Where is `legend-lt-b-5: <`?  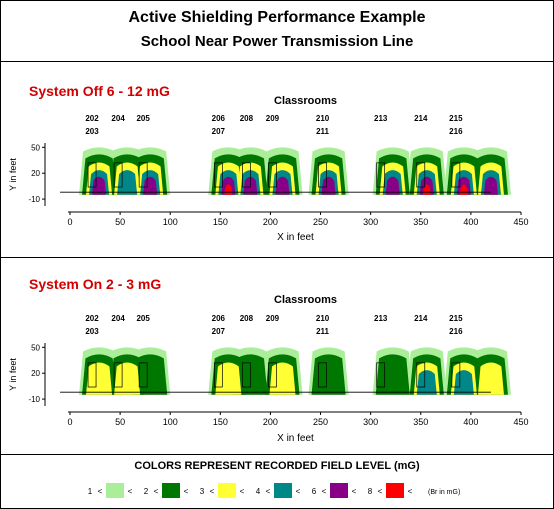 legend-lt-b-5: < is located at coordinates (410, 491).